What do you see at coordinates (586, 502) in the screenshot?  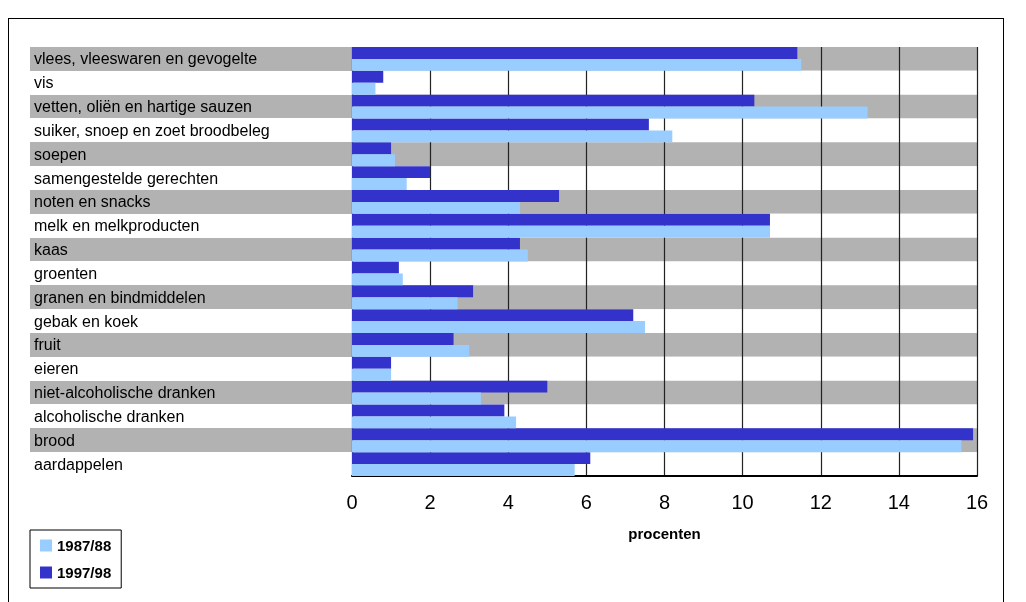 I see `x-tick-label: 6` at bounding box center [586, 502].